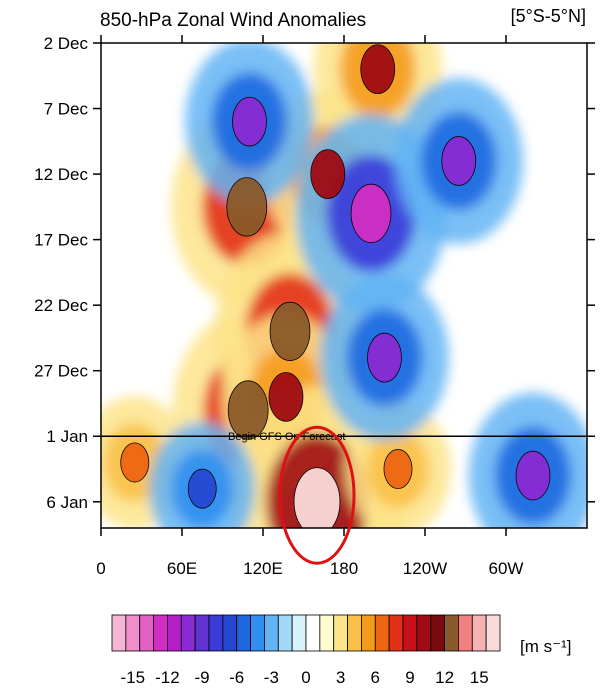  Describe the element at coordinates (271, 677) in the screenshot. I see `colorbar-label: -3` at that location.